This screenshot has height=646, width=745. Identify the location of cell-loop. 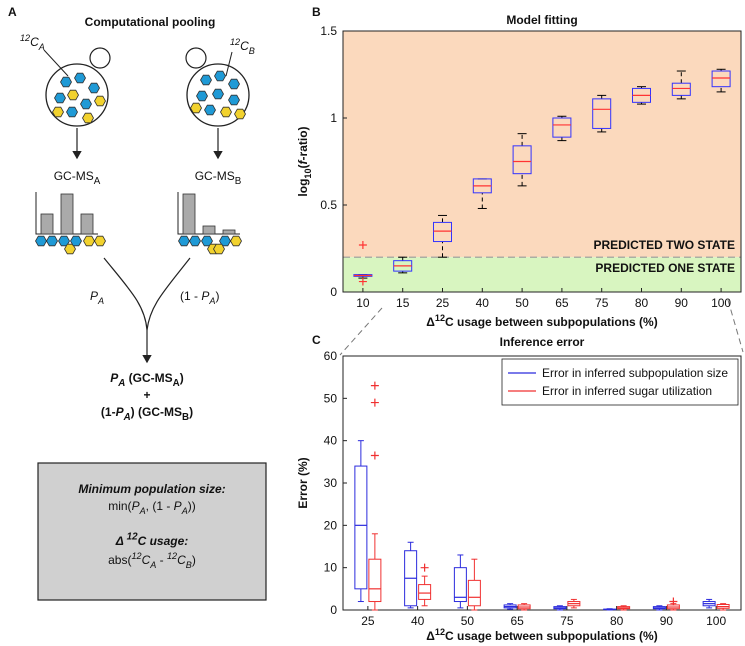
(196, 58).